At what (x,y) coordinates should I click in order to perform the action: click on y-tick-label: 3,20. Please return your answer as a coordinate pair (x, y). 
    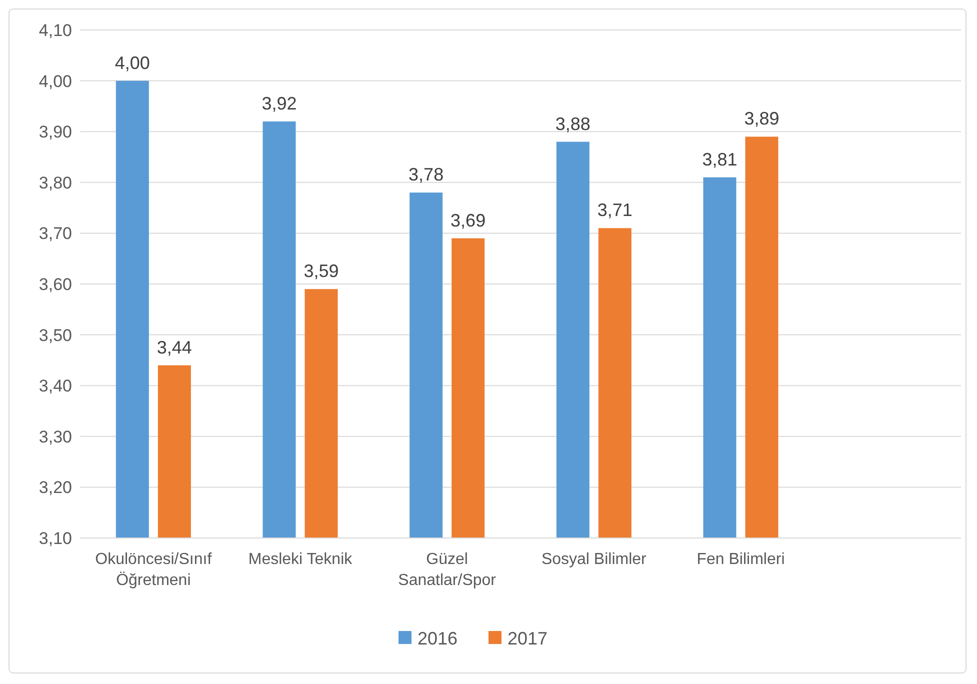
    Looking at the image, I should click on (55, 488).